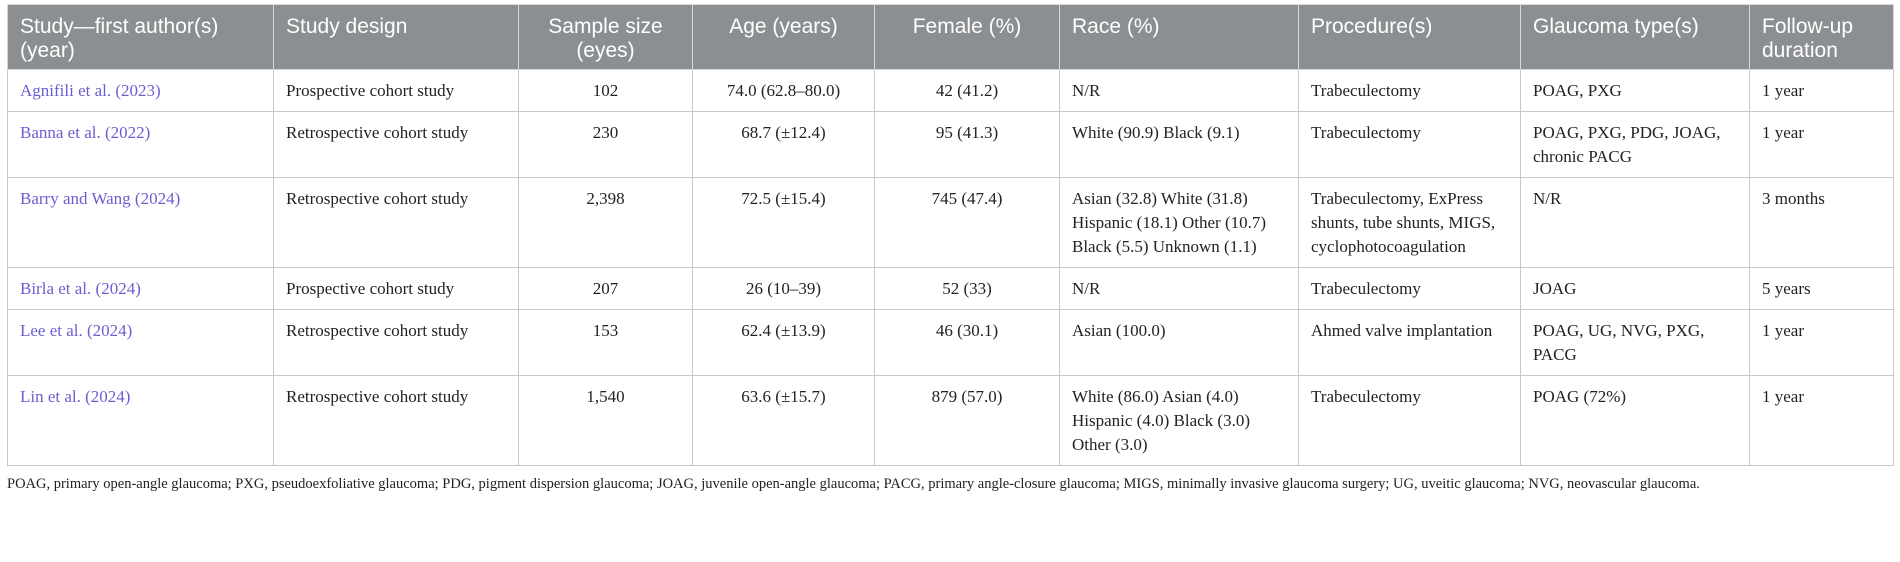 This screenshot has width=1900, height=562. I want to click on female-cell: 95 (41.3), so click(967, 144).